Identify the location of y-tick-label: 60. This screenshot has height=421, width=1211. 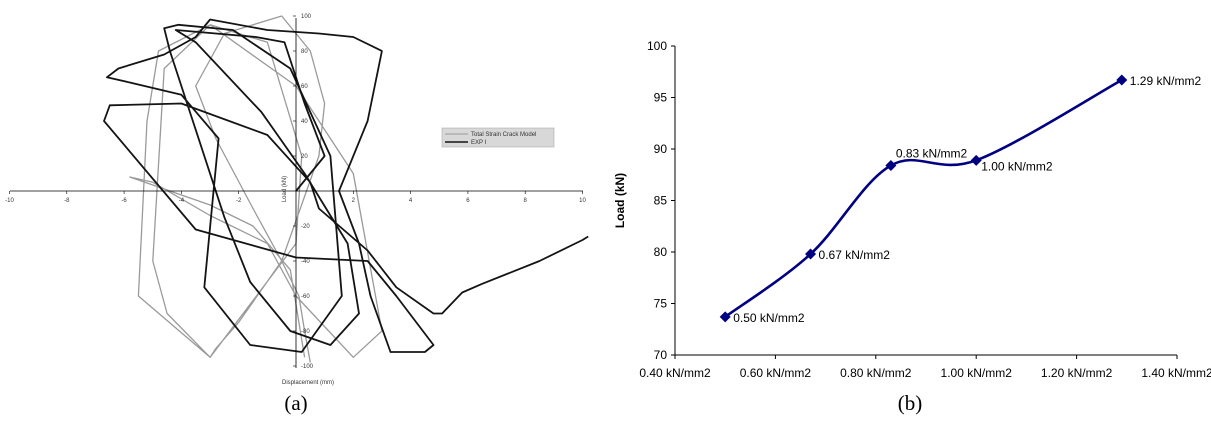
(304, 87).